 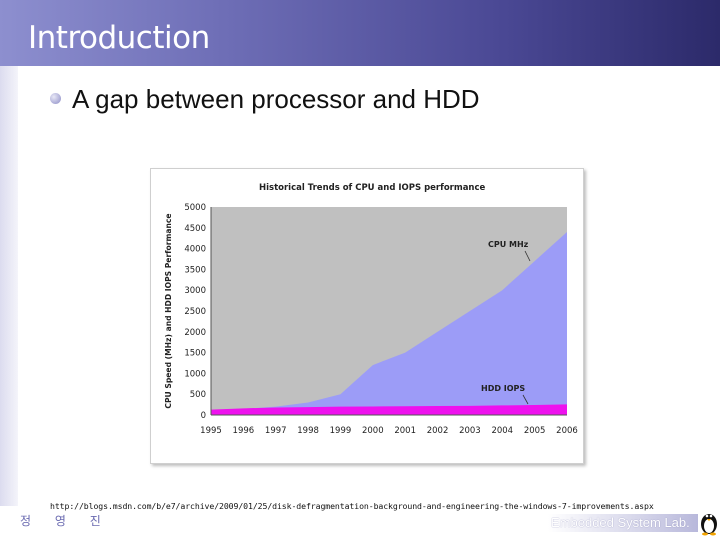 What do you see at coordinates (195, 354) in the screenshot?
I see `y-tick-label: 1500` at bounding box center [195, 354].